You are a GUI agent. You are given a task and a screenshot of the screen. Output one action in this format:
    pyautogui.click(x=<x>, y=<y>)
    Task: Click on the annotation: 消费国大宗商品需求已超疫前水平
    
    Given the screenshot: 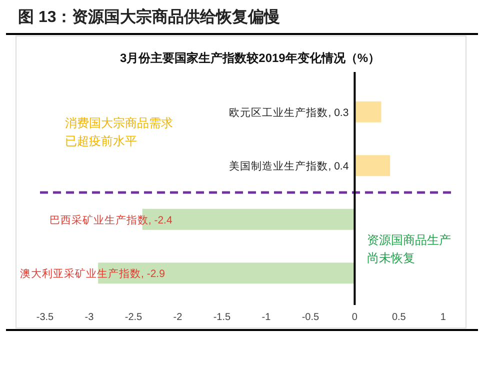 What is the action you would take?
    pyautogui.click(x=119, y=132)
    